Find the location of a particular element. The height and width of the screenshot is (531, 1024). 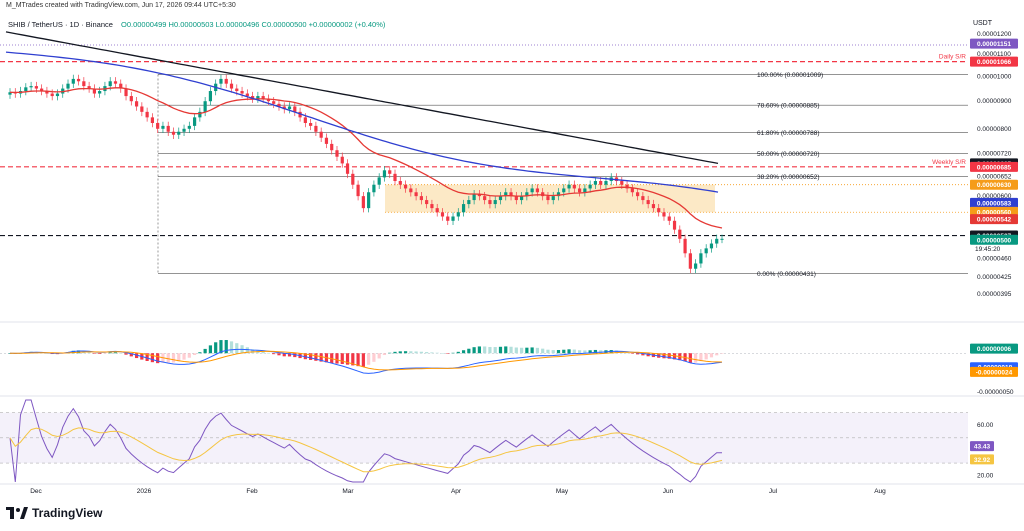

x-tick-label: Mar is located at coordinates (348, 491).